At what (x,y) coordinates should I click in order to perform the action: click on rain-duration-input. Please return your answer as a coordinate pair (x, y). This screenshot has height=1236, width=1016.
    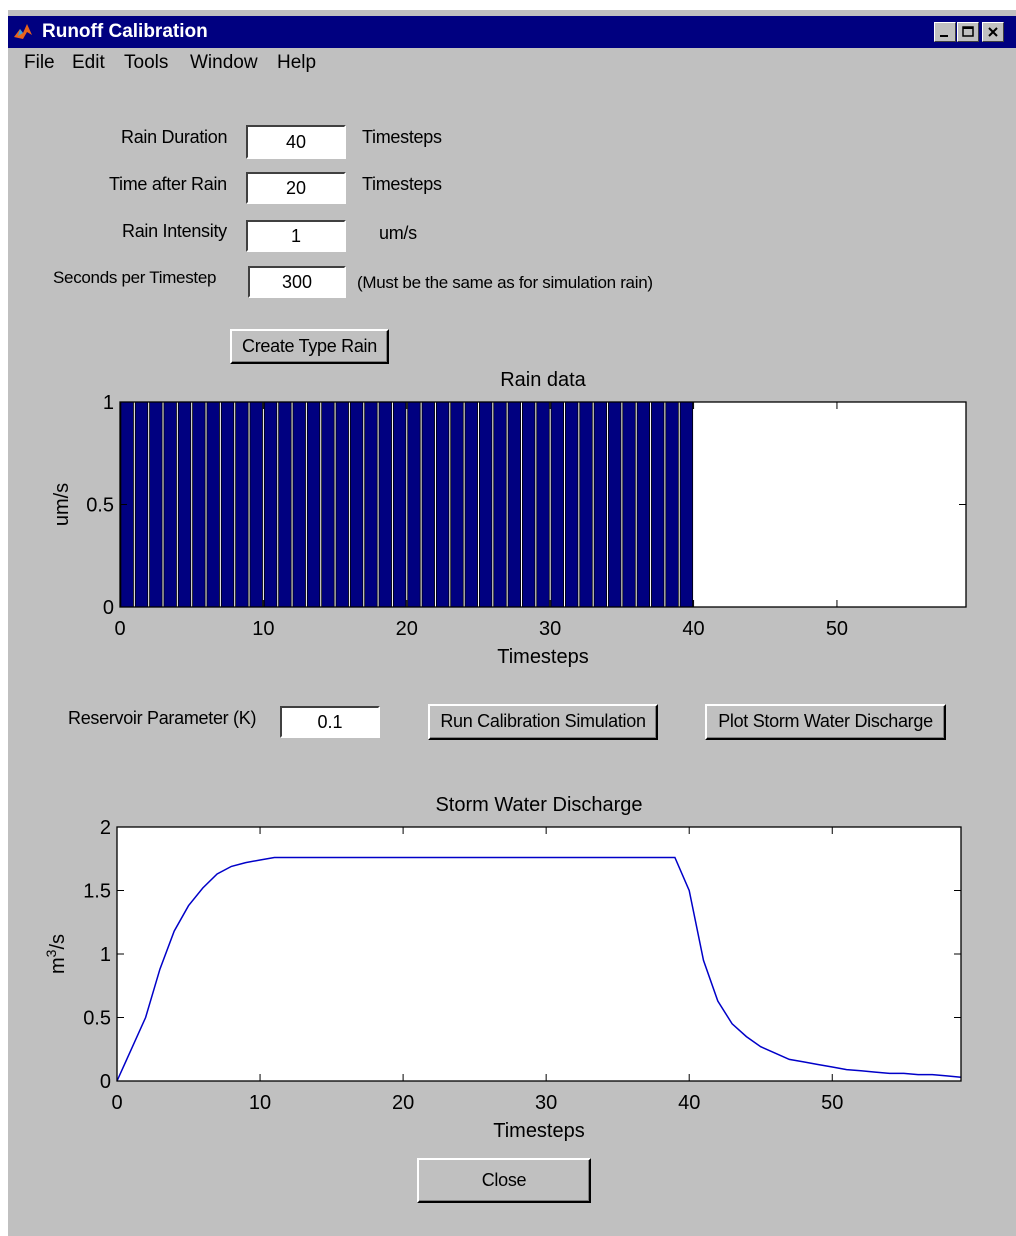
    Looking at the image, I should click on (296, 142).